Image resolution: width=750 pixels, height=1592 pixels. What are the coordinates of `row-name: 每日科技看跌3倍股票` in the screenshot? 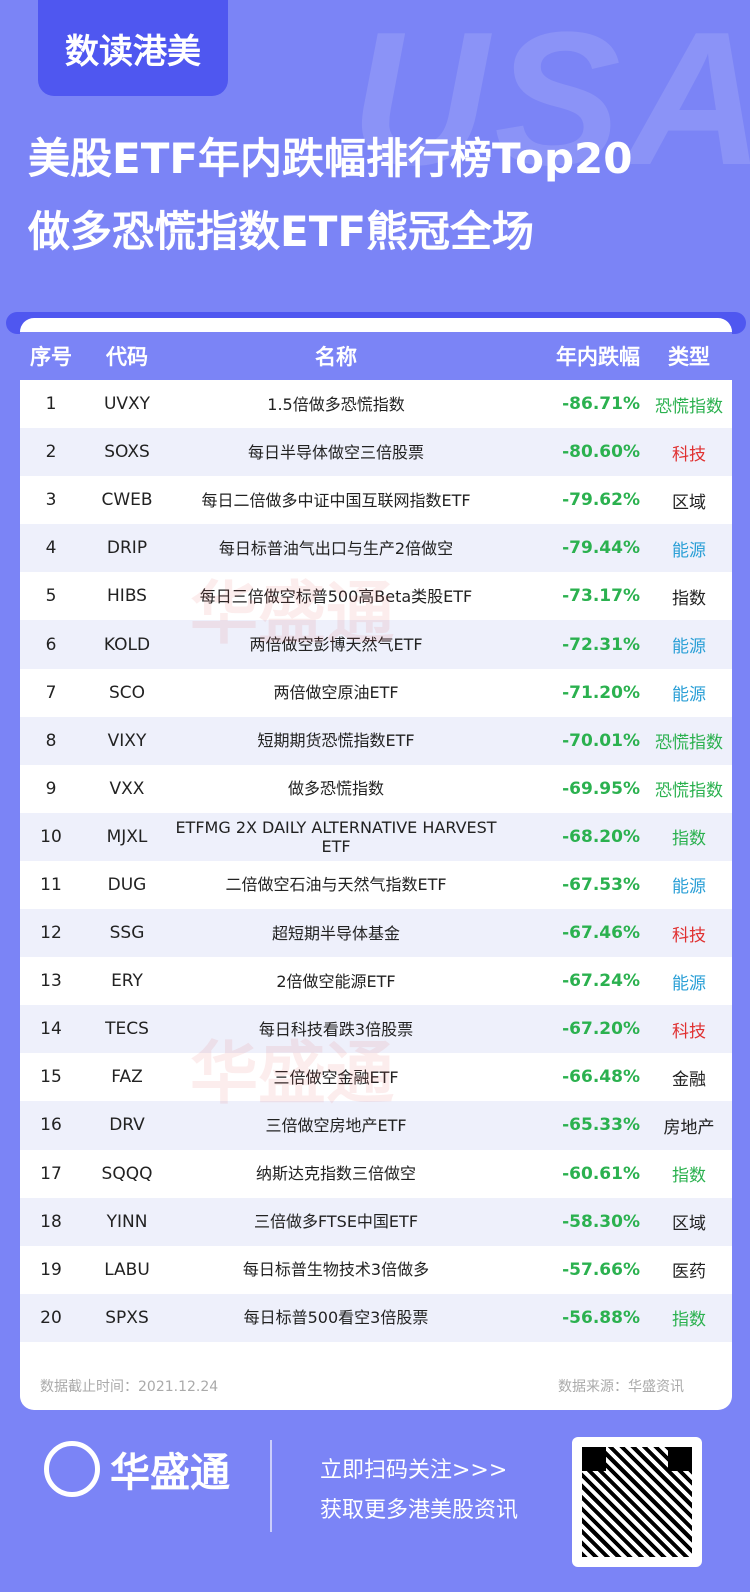 It's located at (336, 1029).